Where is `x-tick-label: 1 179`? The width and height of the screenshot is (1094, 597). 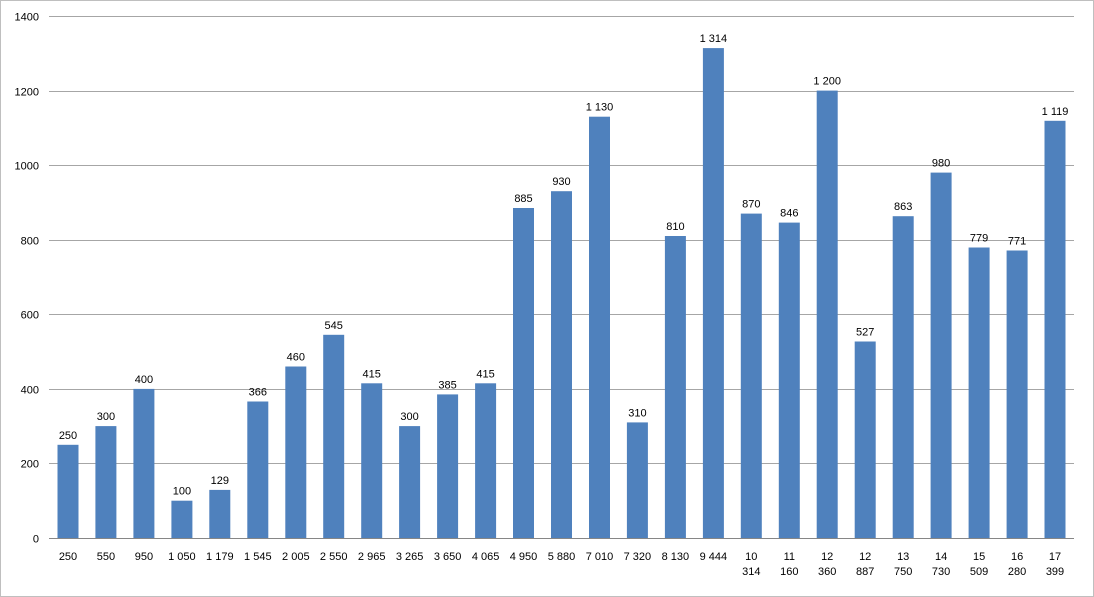
x-tick-label: 1 179 is located at coordinates (220, 557).